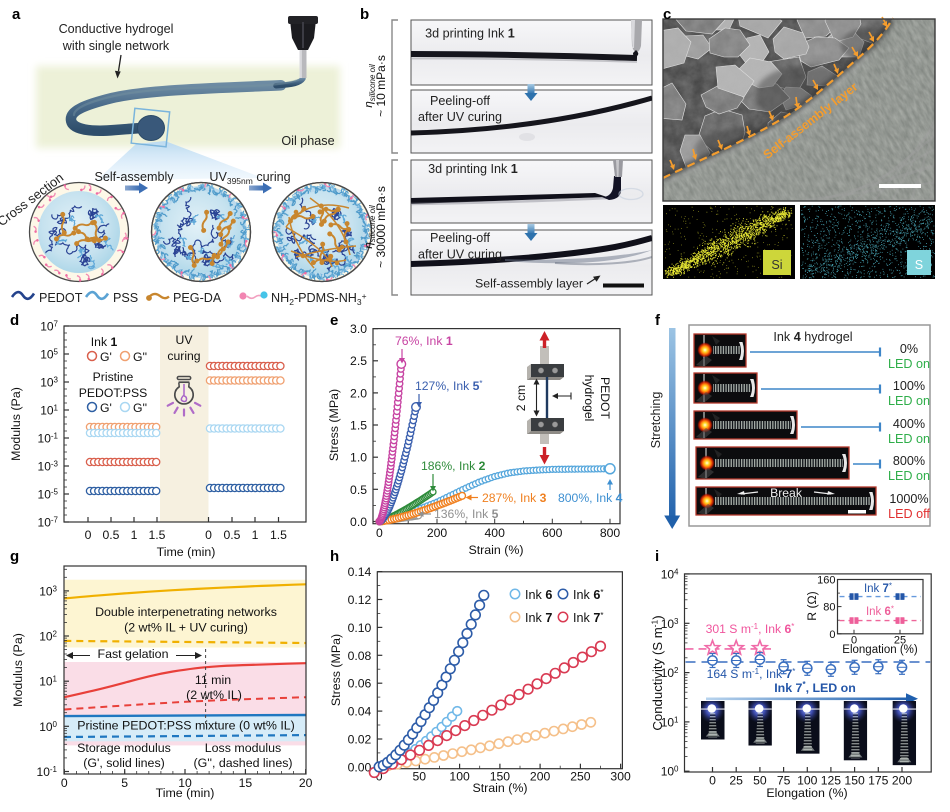 This screenshot has width=950, height=812. What do you see at coordinates (358, 361) in the screenshot?
I see `svg-text: 2.5` at bounding box center [358, 361].